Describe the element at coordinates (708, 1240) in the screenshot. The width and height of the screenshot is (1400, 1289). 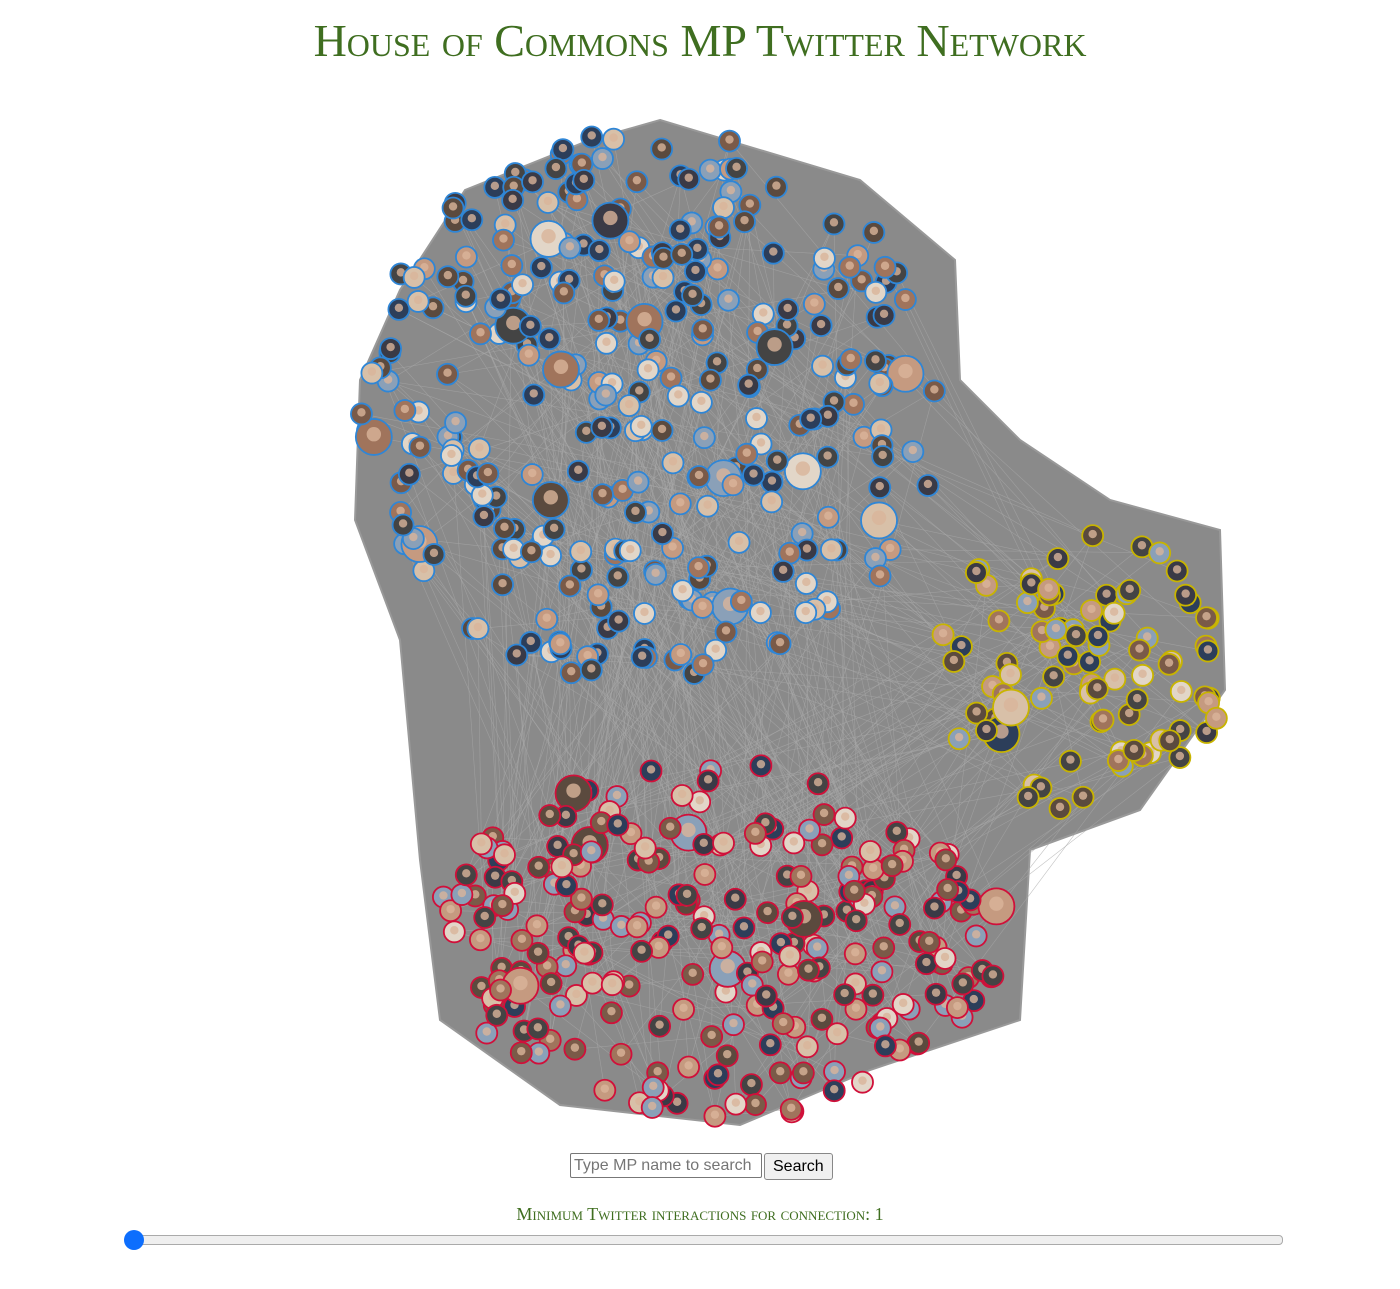
I see `slider-track` at that location.